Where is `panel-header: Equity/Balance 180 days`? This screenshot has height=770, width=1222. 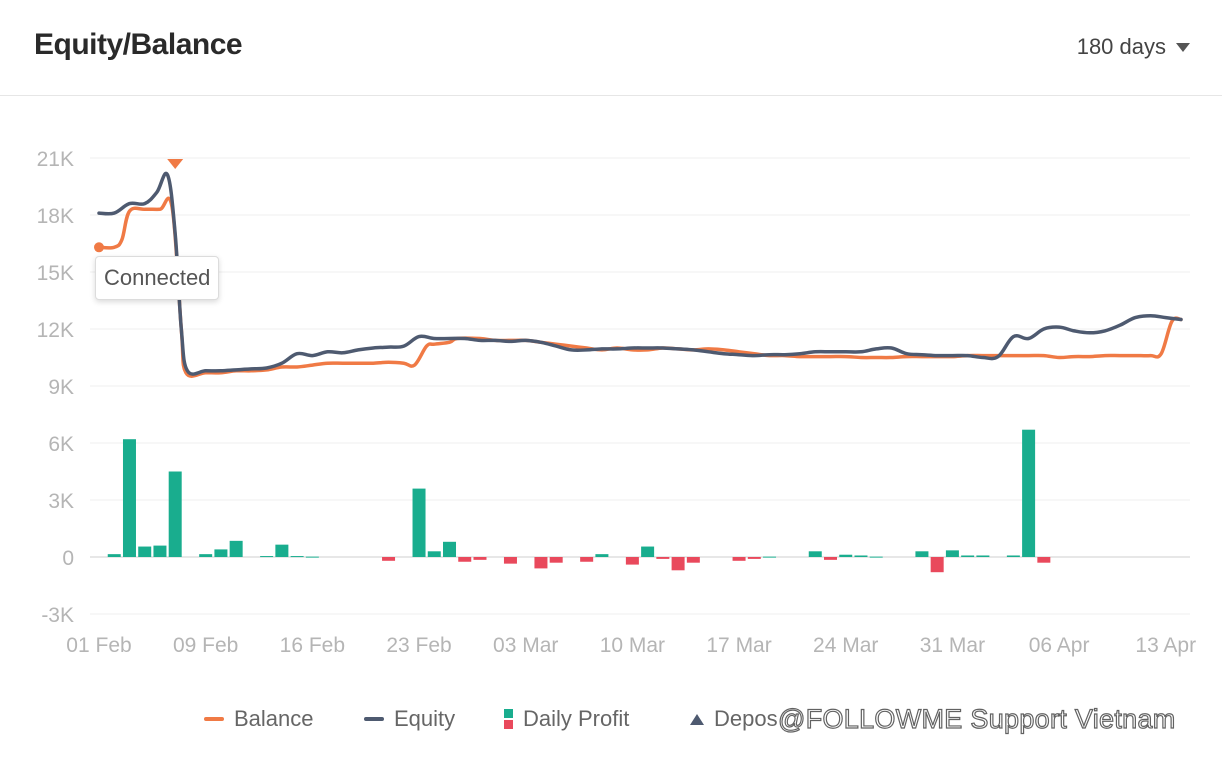 panel-header: Equity/Balance 180 days is located at coordinates (611, 48).